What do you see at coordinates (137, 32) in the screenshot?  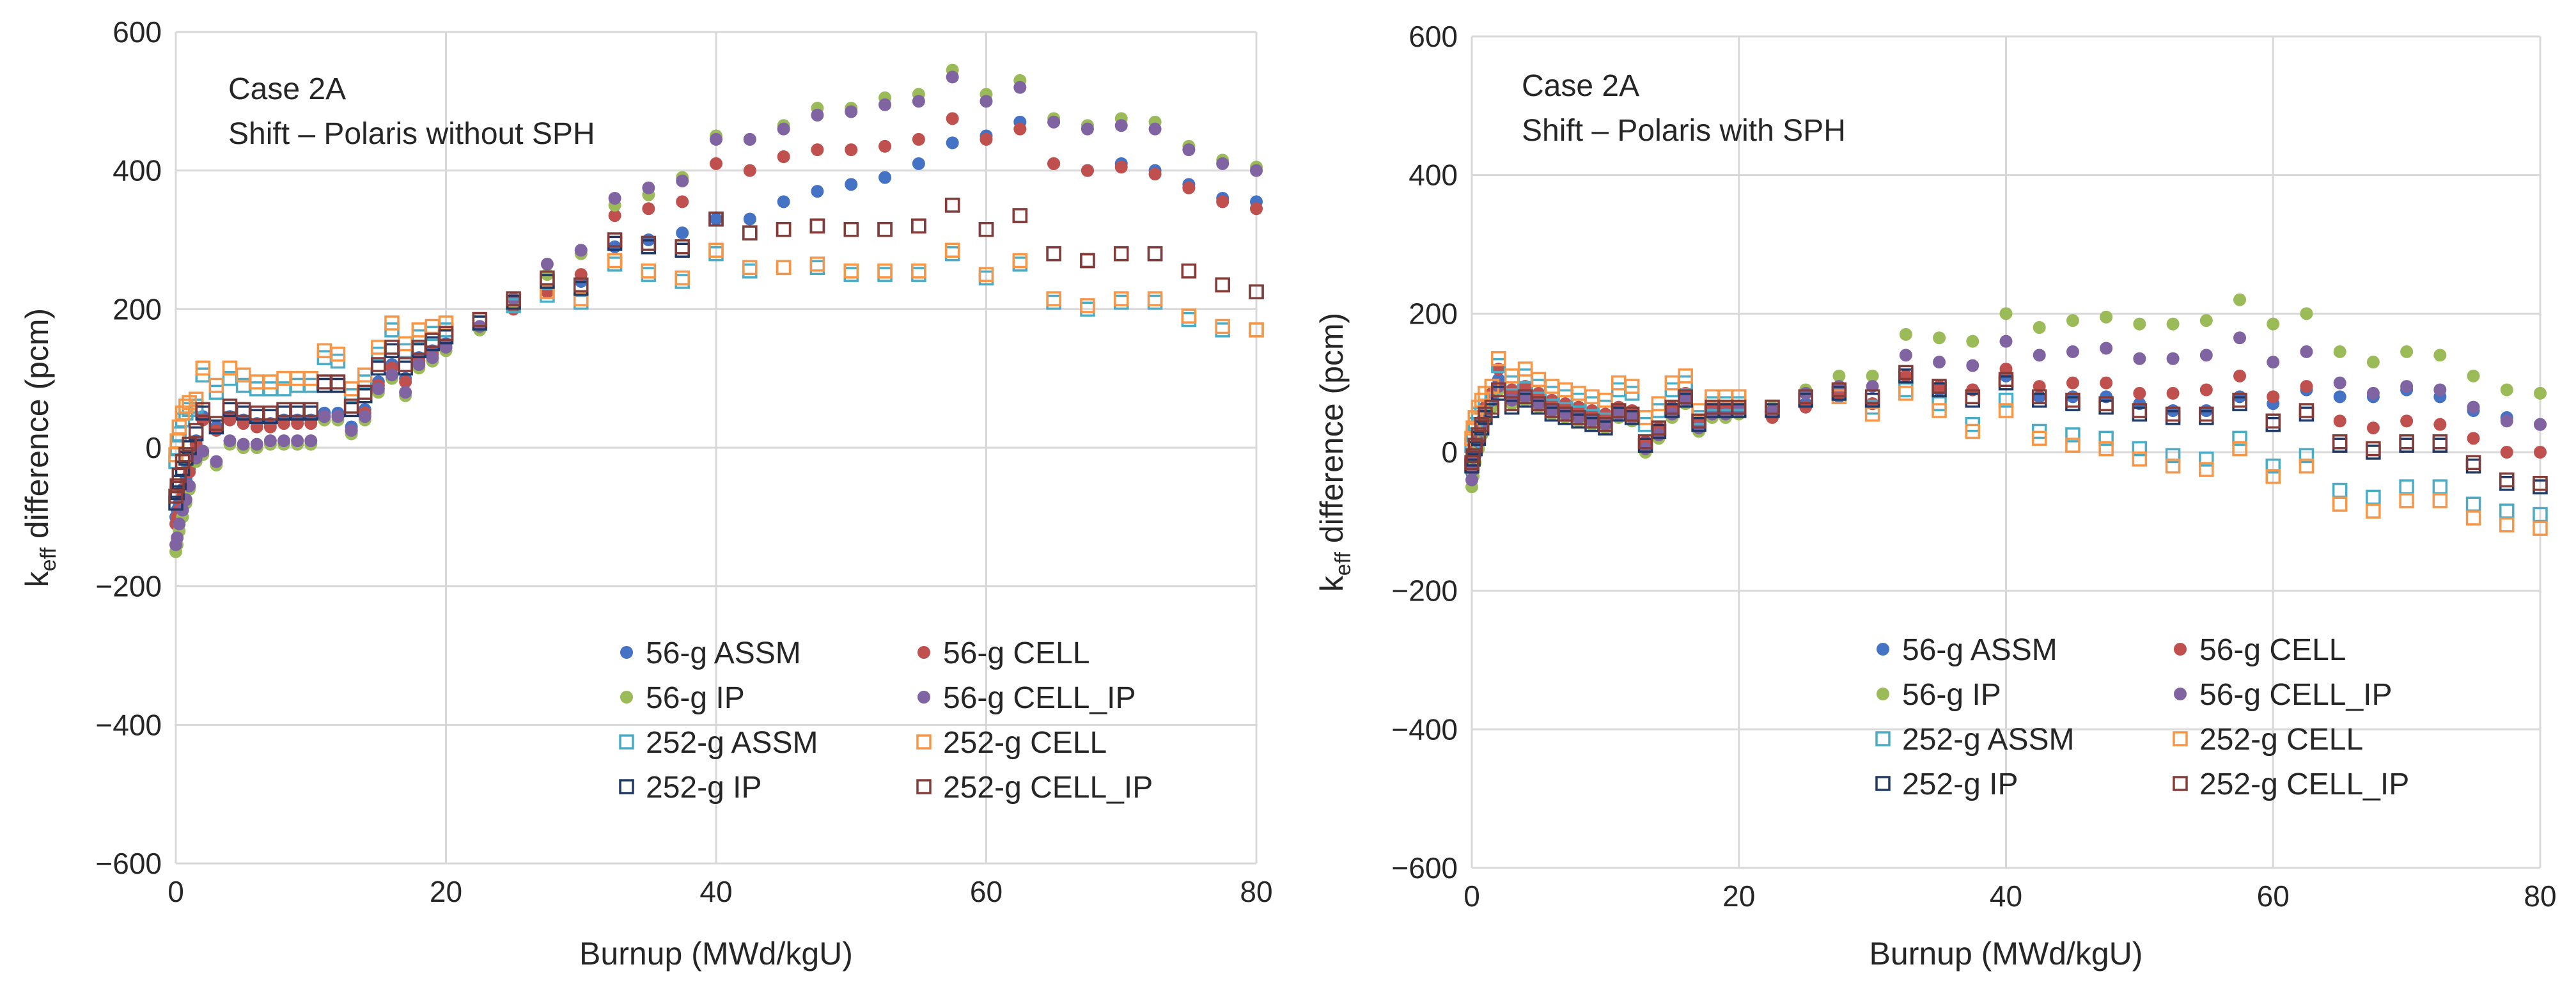 I see `y-tick-label: 600` at bounding box center [137, 32].